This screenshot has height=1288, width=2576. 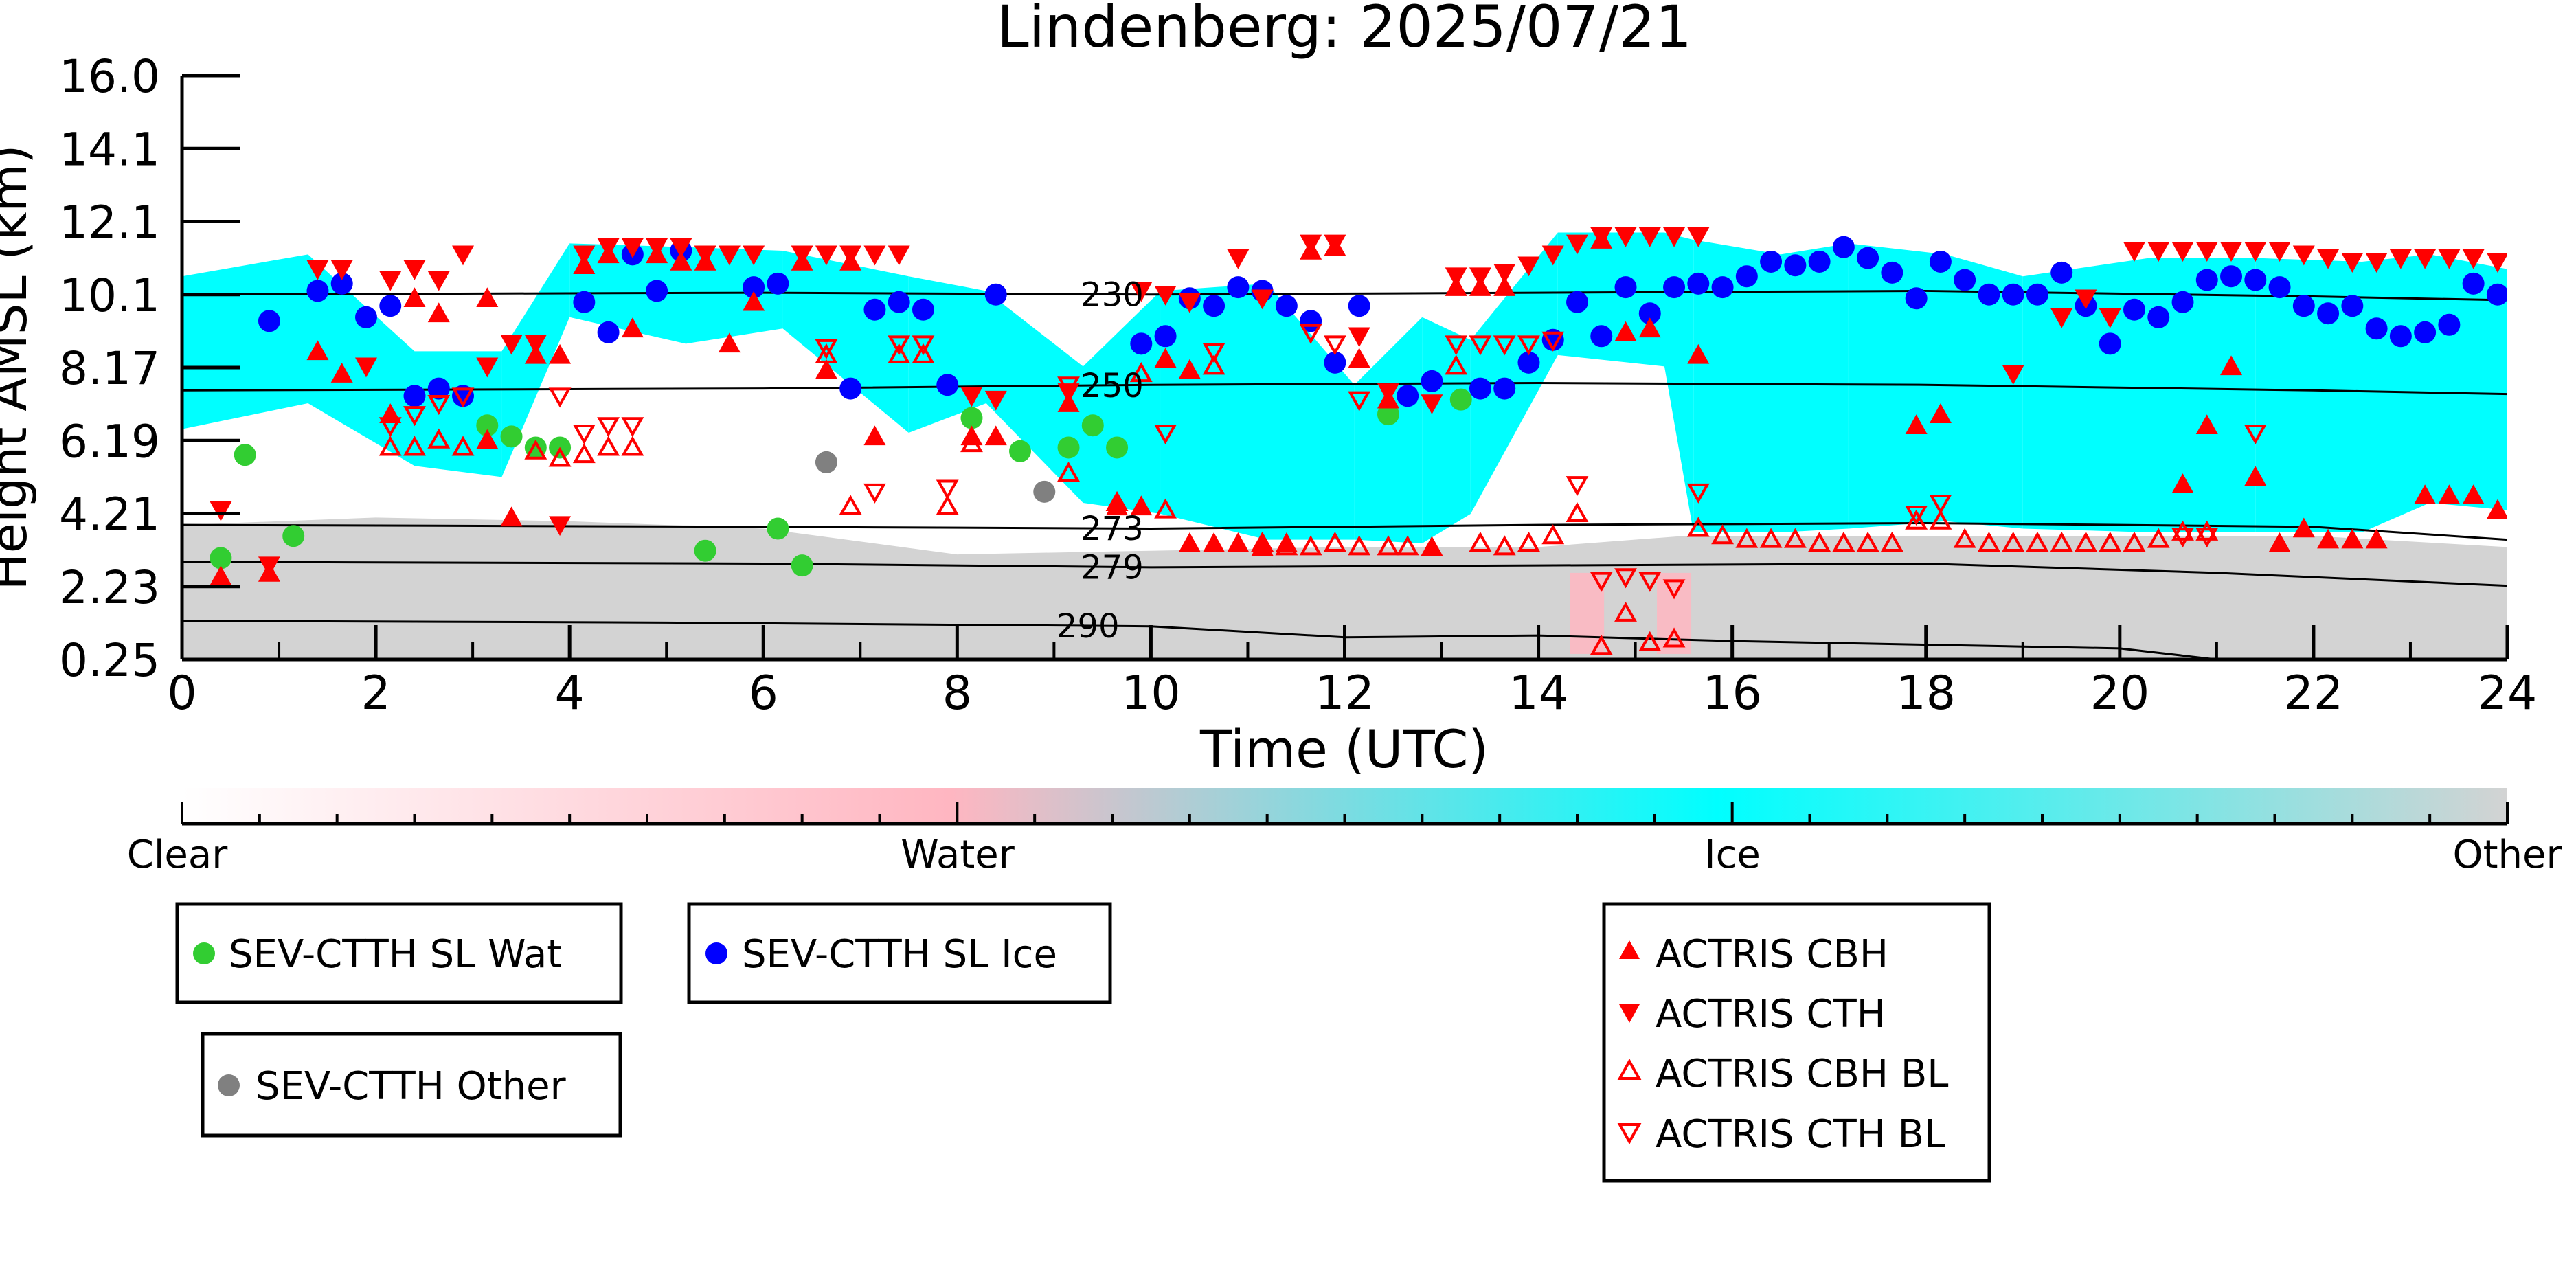 I want to click on y-tick-label: 14.1, so click(x=109, y=149).